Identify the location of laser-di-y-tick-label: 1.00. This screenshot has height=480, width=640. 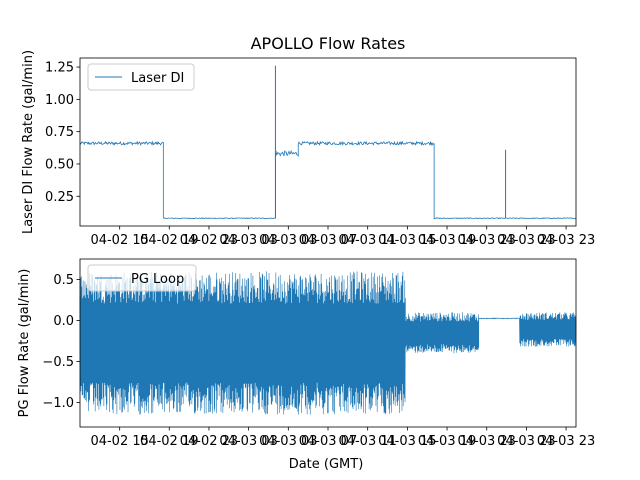
(59, 100).